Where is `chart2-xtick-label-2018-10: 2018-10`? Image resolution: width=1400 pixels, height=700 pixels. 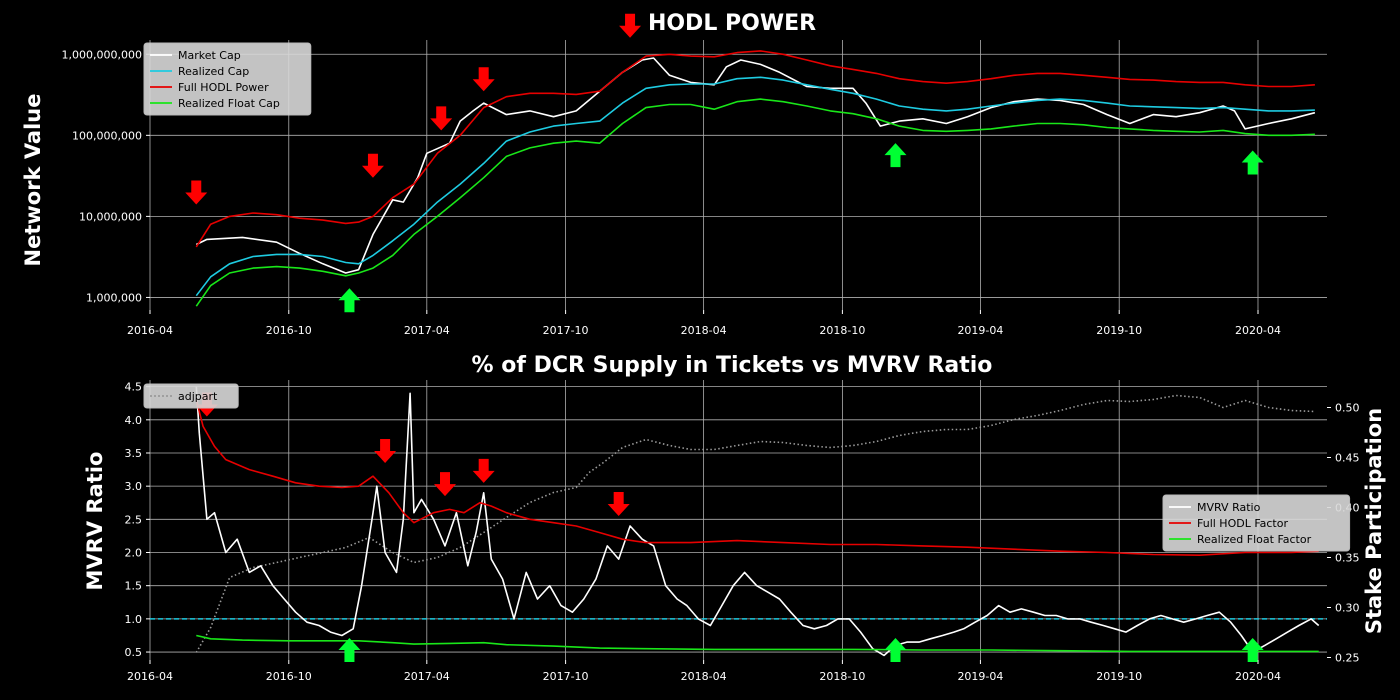 chart2-xtick-label-2018-10: 2018-10 is located at coordinates (842, 676).